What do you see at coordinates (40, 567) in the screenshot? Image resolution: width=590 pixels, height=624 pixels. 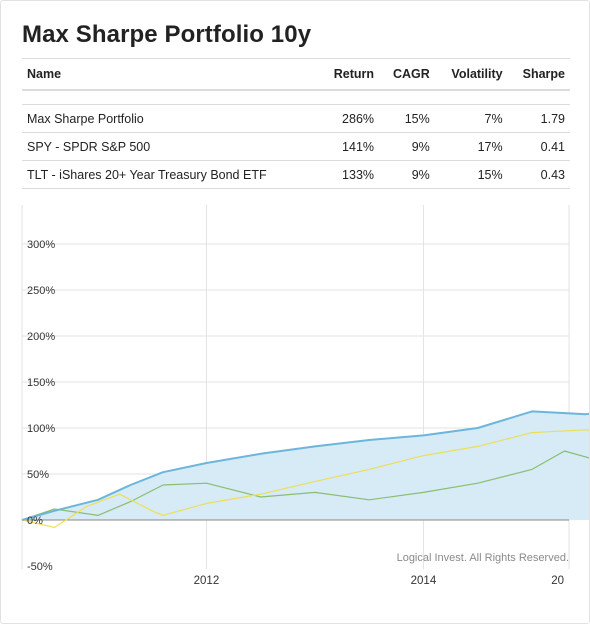 I see `y-tick-label: -50%` at bounding box center [40, 567].